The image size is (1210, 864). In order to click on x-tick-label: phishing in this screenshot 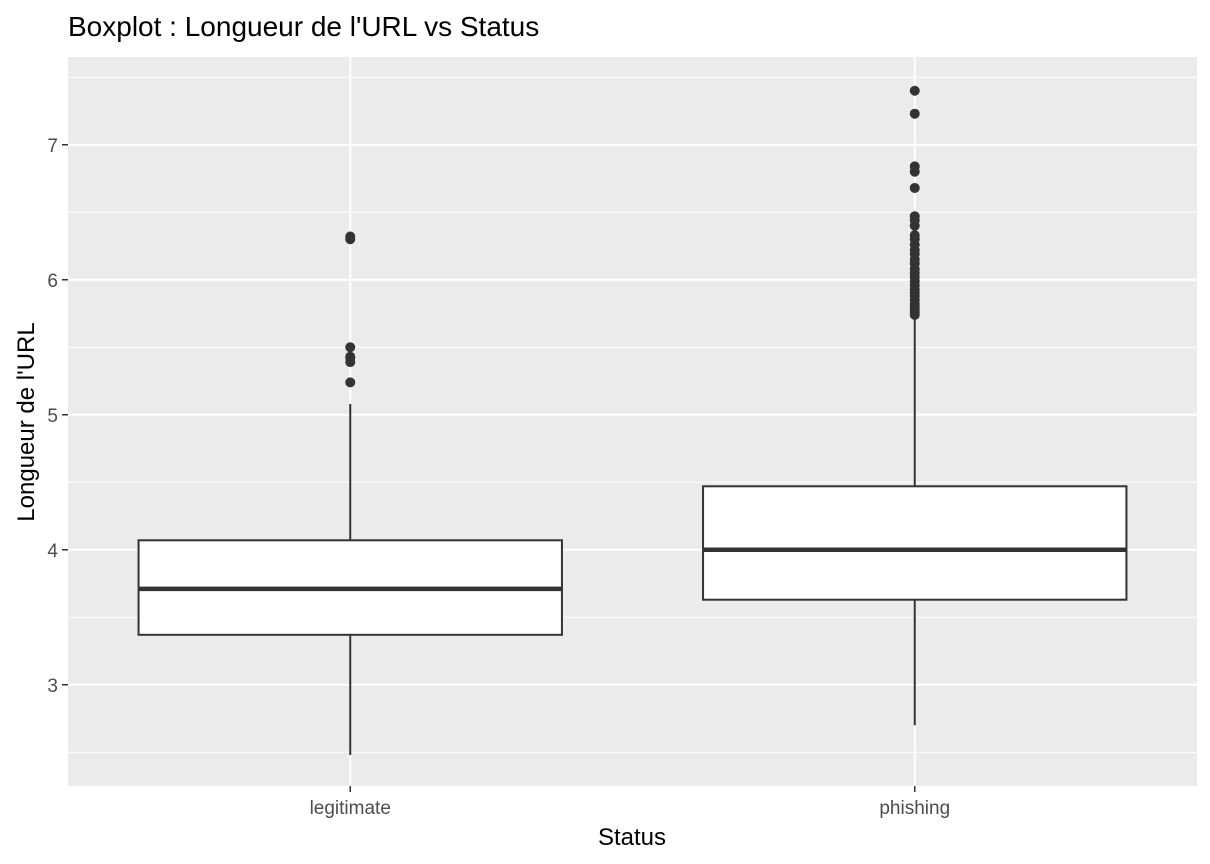, I will do `click(914, 808)`.